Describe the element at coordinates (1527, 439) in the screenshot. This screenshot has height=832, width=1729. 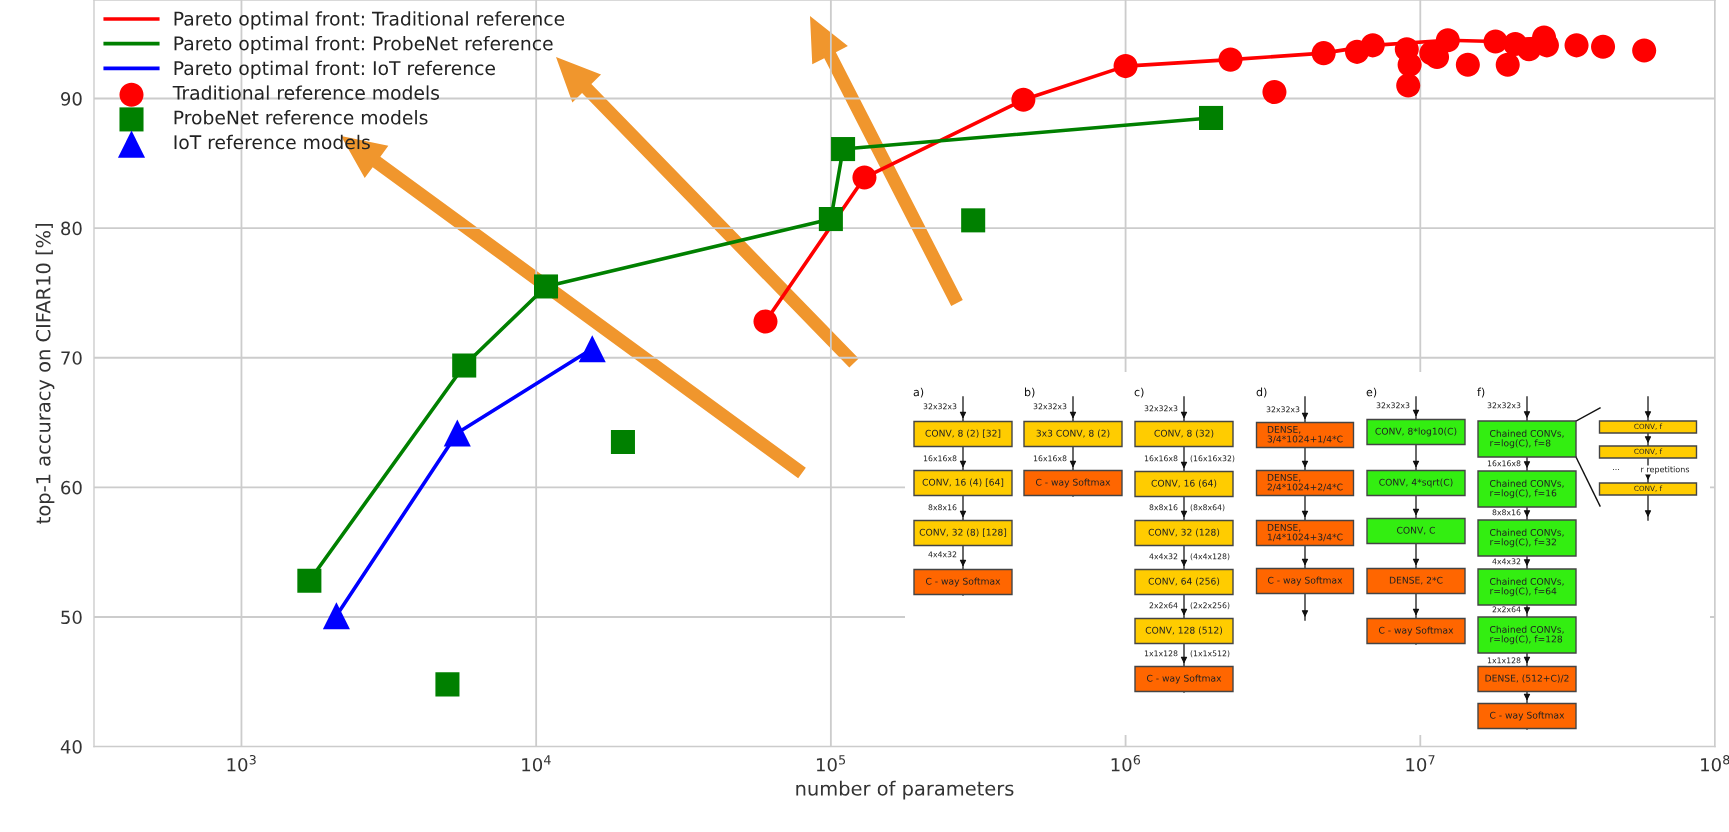
I see `annotation: Chained CONVs, r=log(C), f=8` at that location.